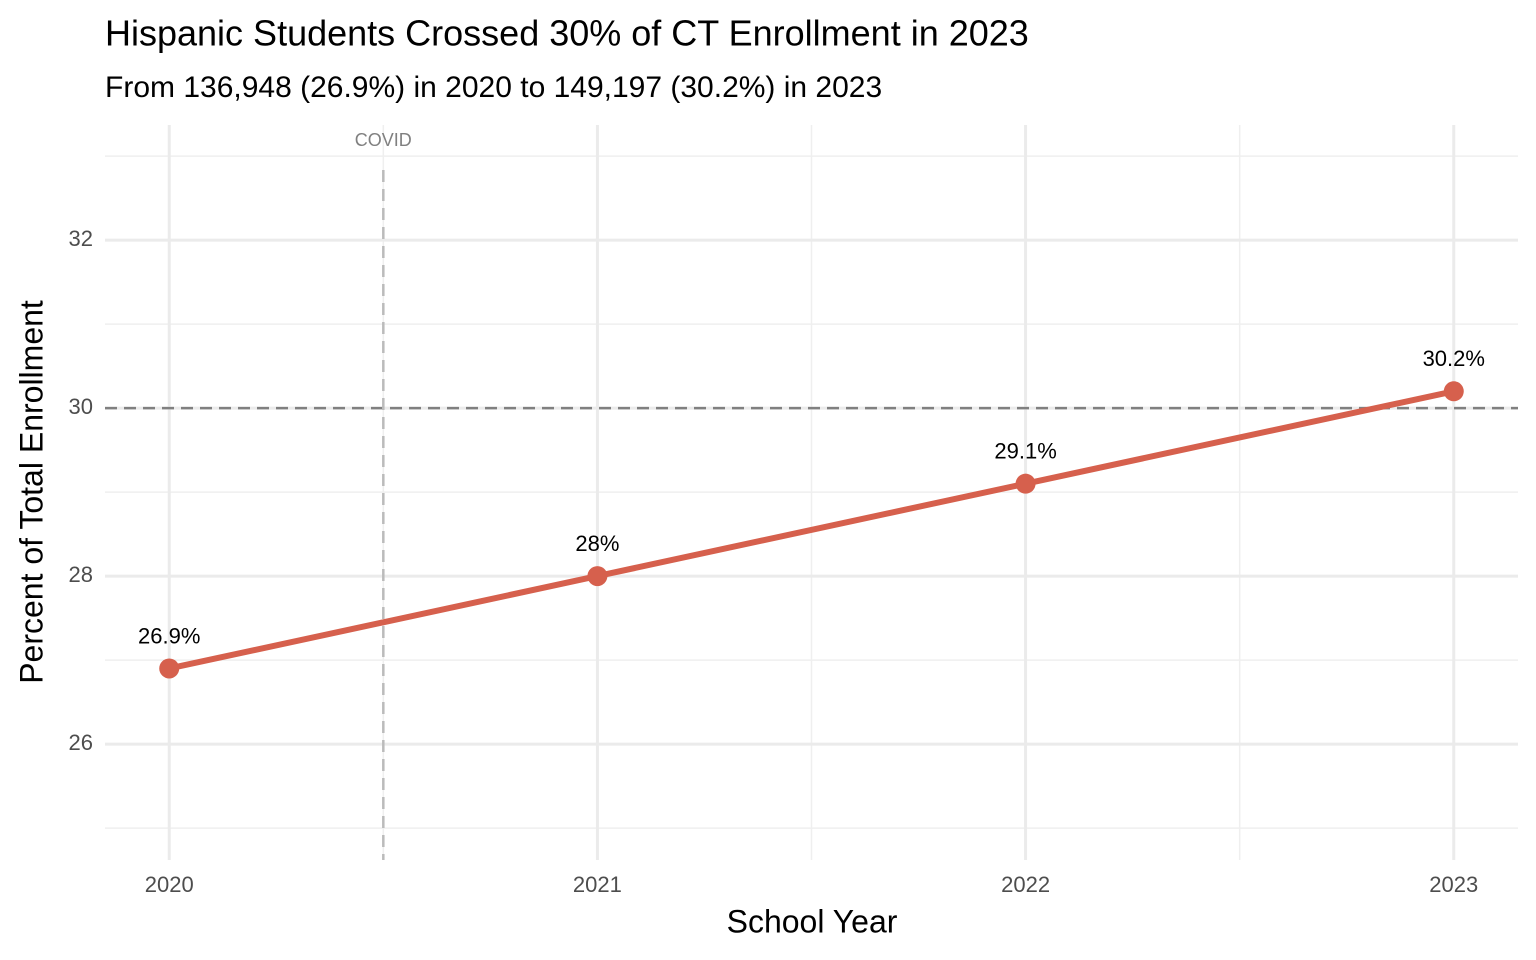 This screenshot has width=1536, height=960. I want to click on y-tick-label: 28, so click(81, 574).